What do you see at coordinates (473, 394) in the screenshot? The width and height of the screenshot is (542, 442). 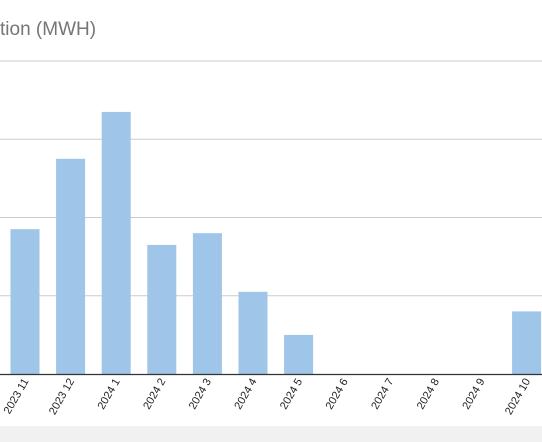 I see `x-tick-label: 2024 9` at bounding box center [473, 394].